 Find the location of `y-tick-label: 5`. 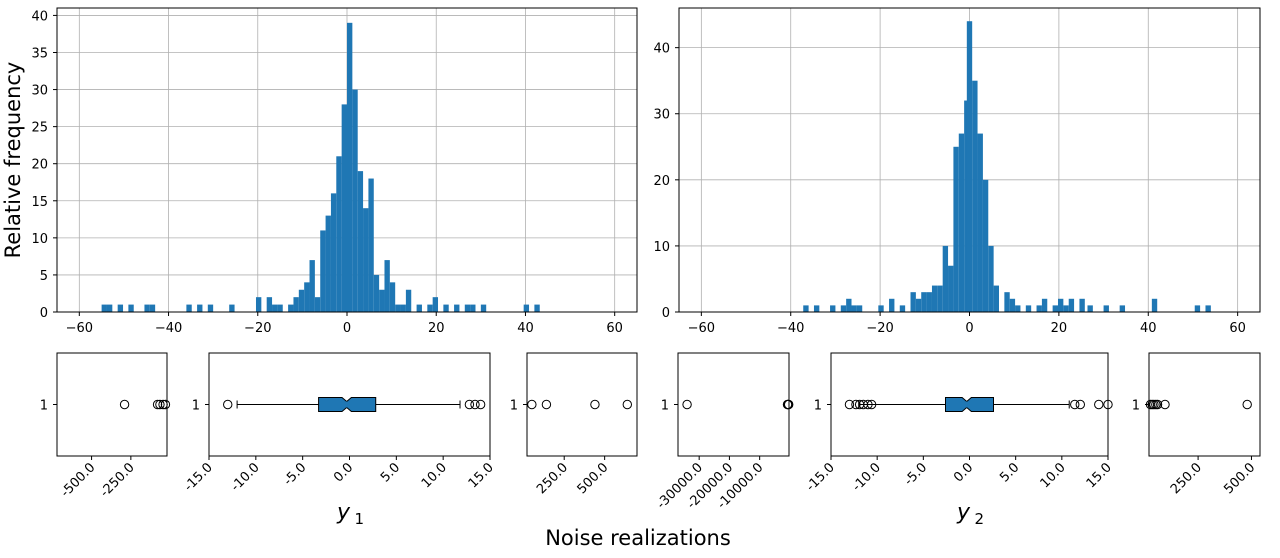

y-tick-label: 5 is located at coordinates (44, 276).